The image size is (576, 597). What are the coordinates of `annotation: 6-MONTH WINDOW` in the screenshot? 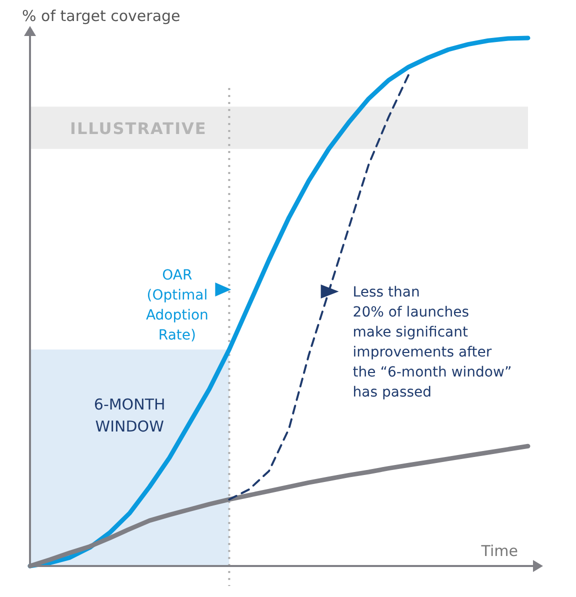 It's located at (130, 416).